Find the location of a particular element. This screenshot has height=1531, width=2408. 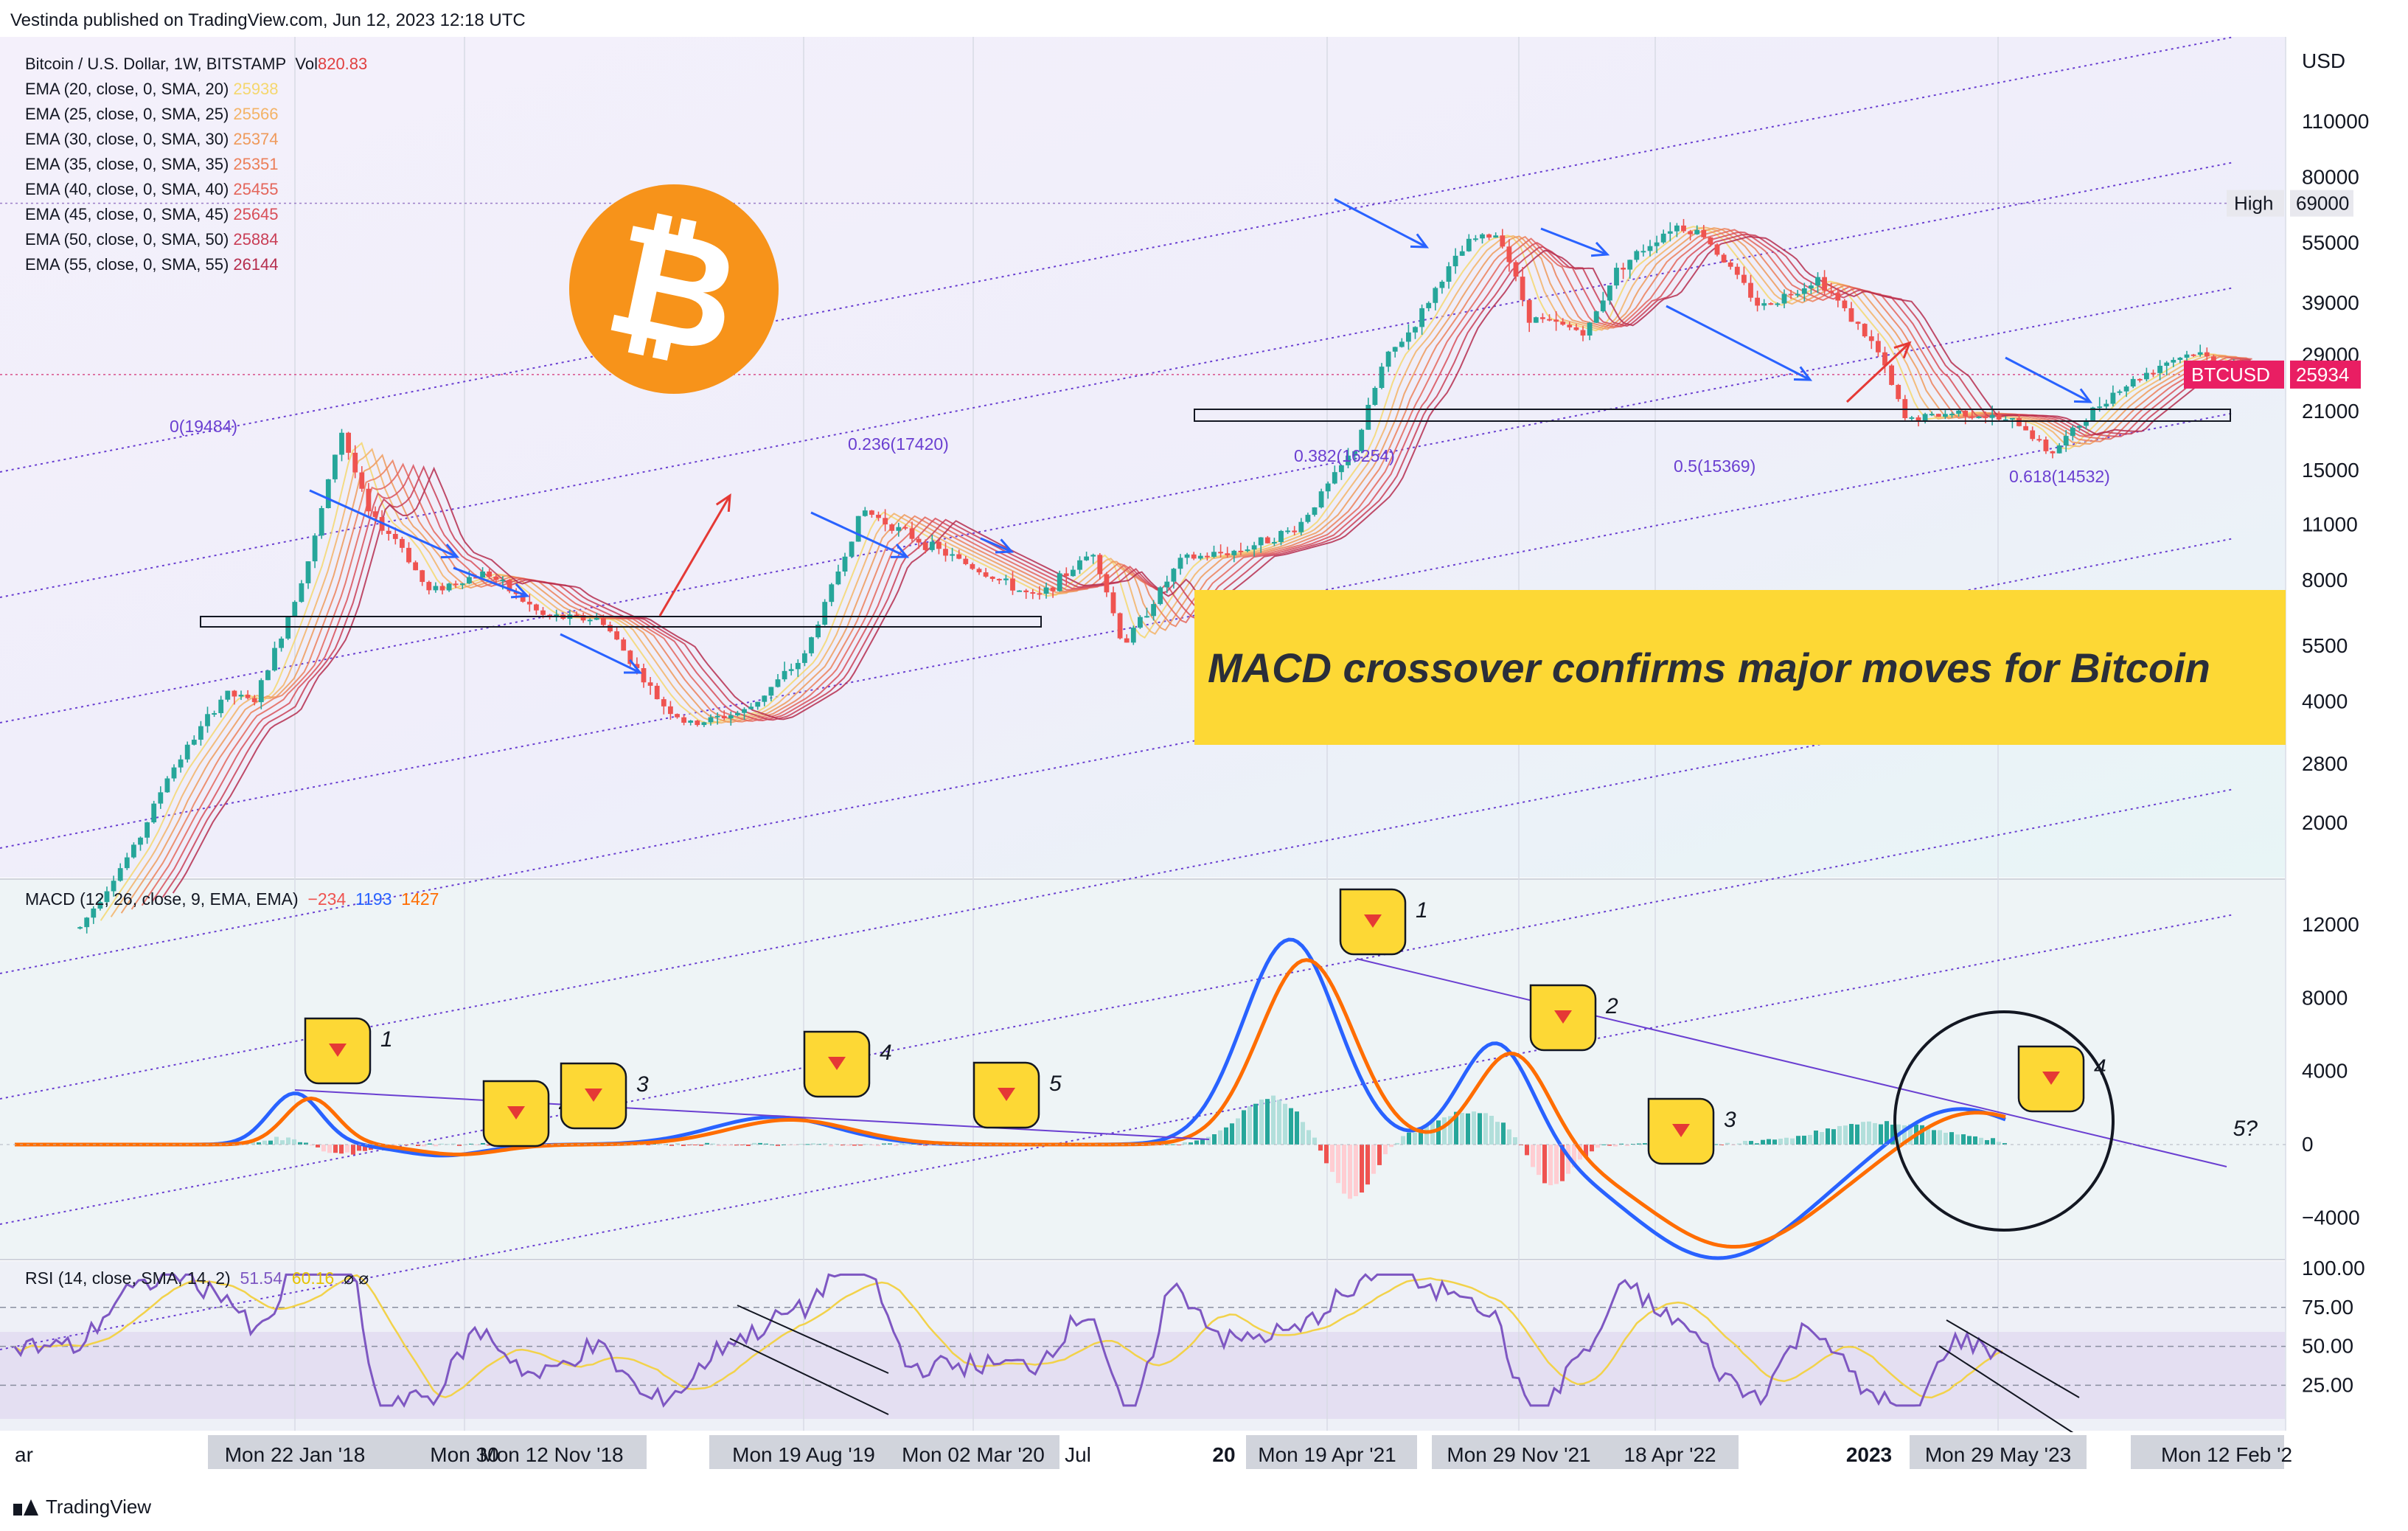

fib-label: 0.236(17420) is located at coordinates (899, 444).